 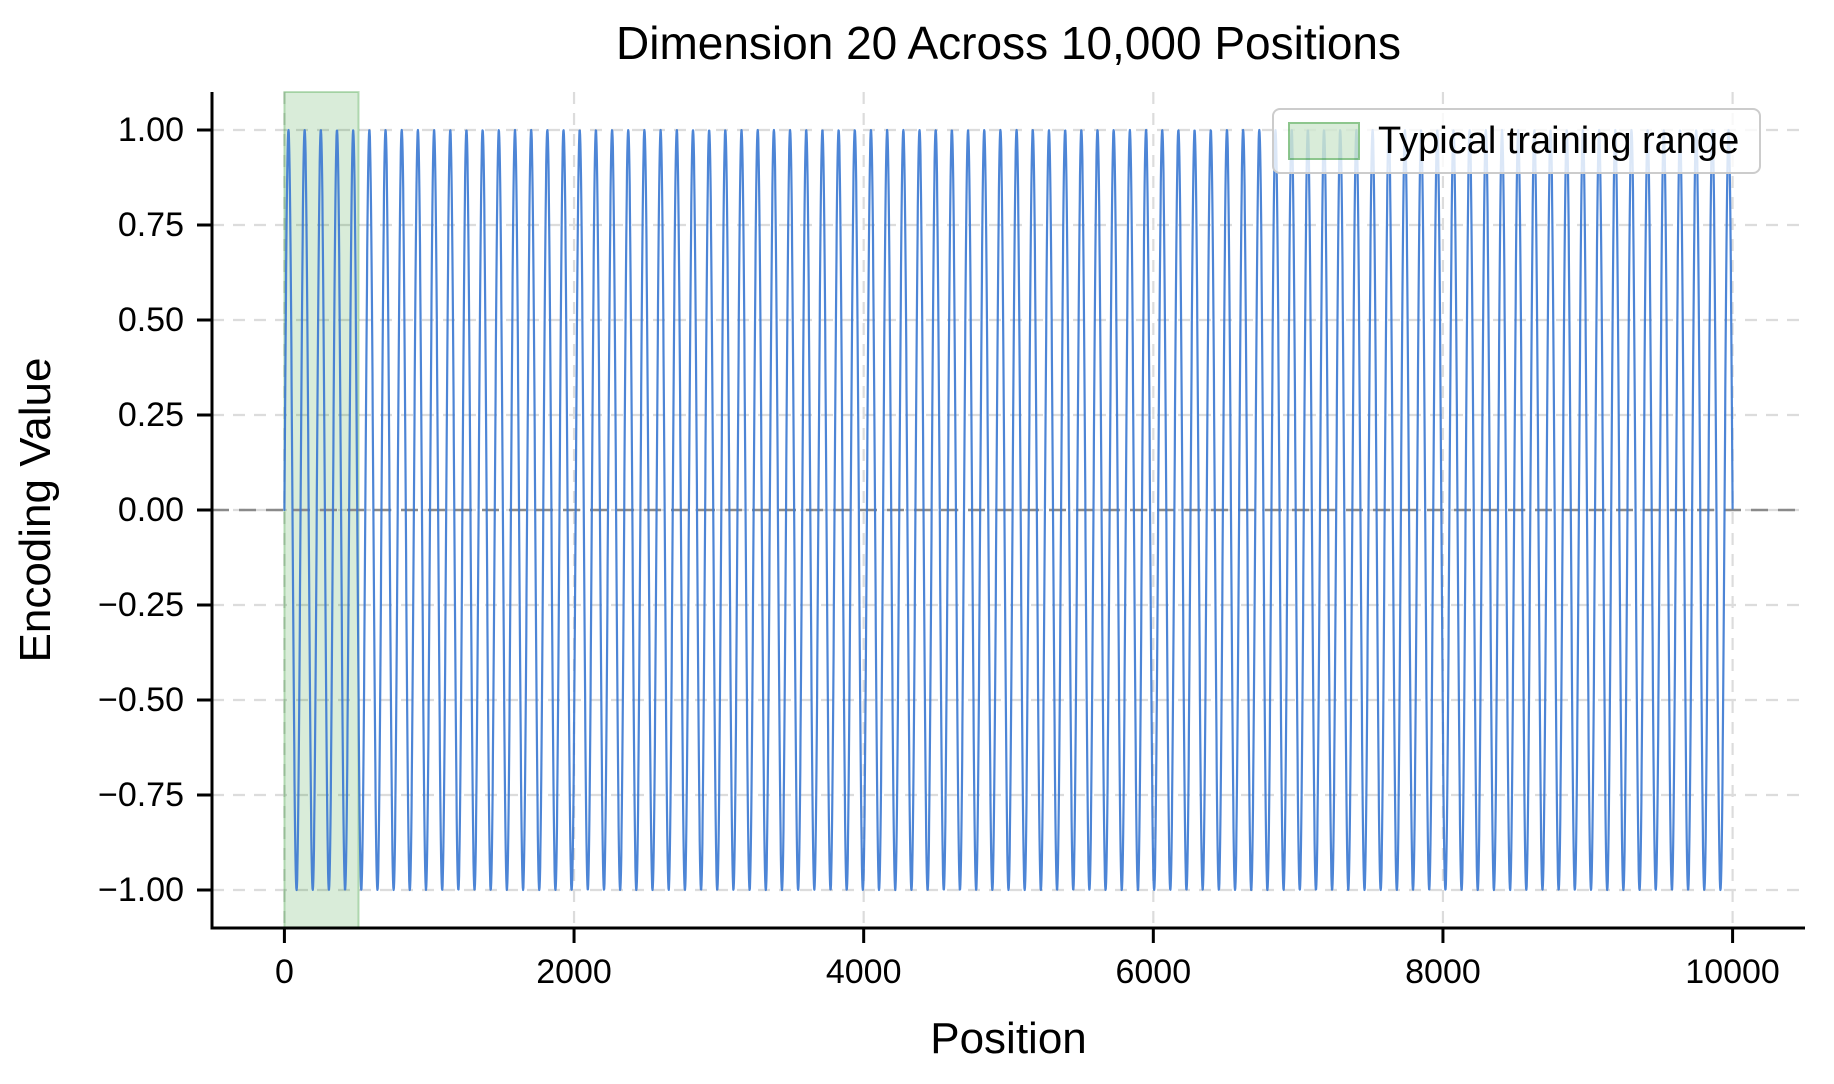 I want to click on y-tick-label: 0.25, so click(x=150, y=415).